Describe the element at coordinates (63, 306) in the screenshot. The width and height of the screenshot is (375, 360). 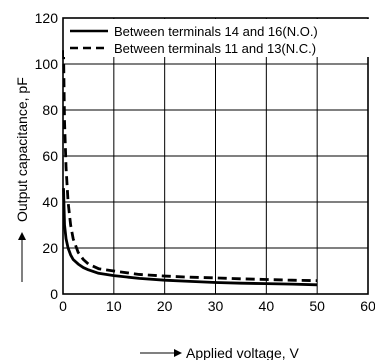
I see `x-tick-label: 0` at that location.